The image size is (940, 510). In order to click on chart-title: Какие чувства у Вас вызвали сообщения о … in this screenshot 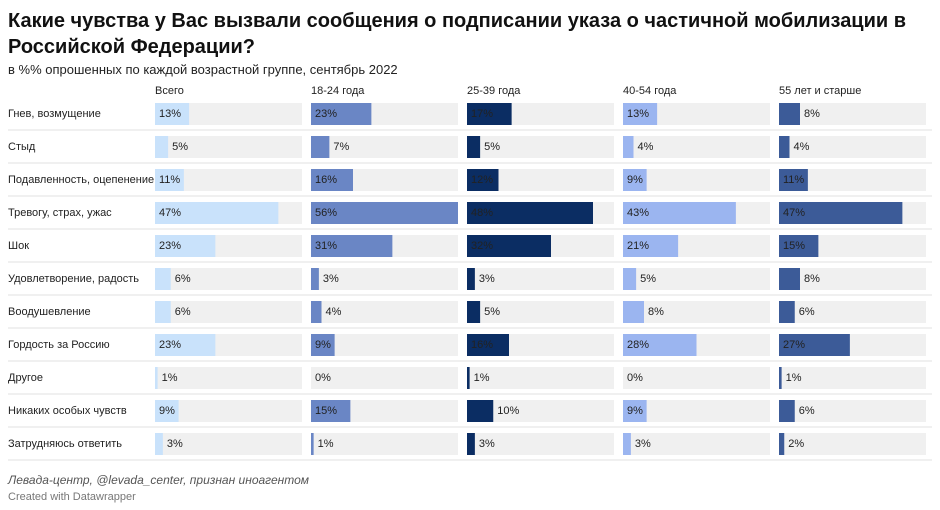, I will do `click(457, 34)`.